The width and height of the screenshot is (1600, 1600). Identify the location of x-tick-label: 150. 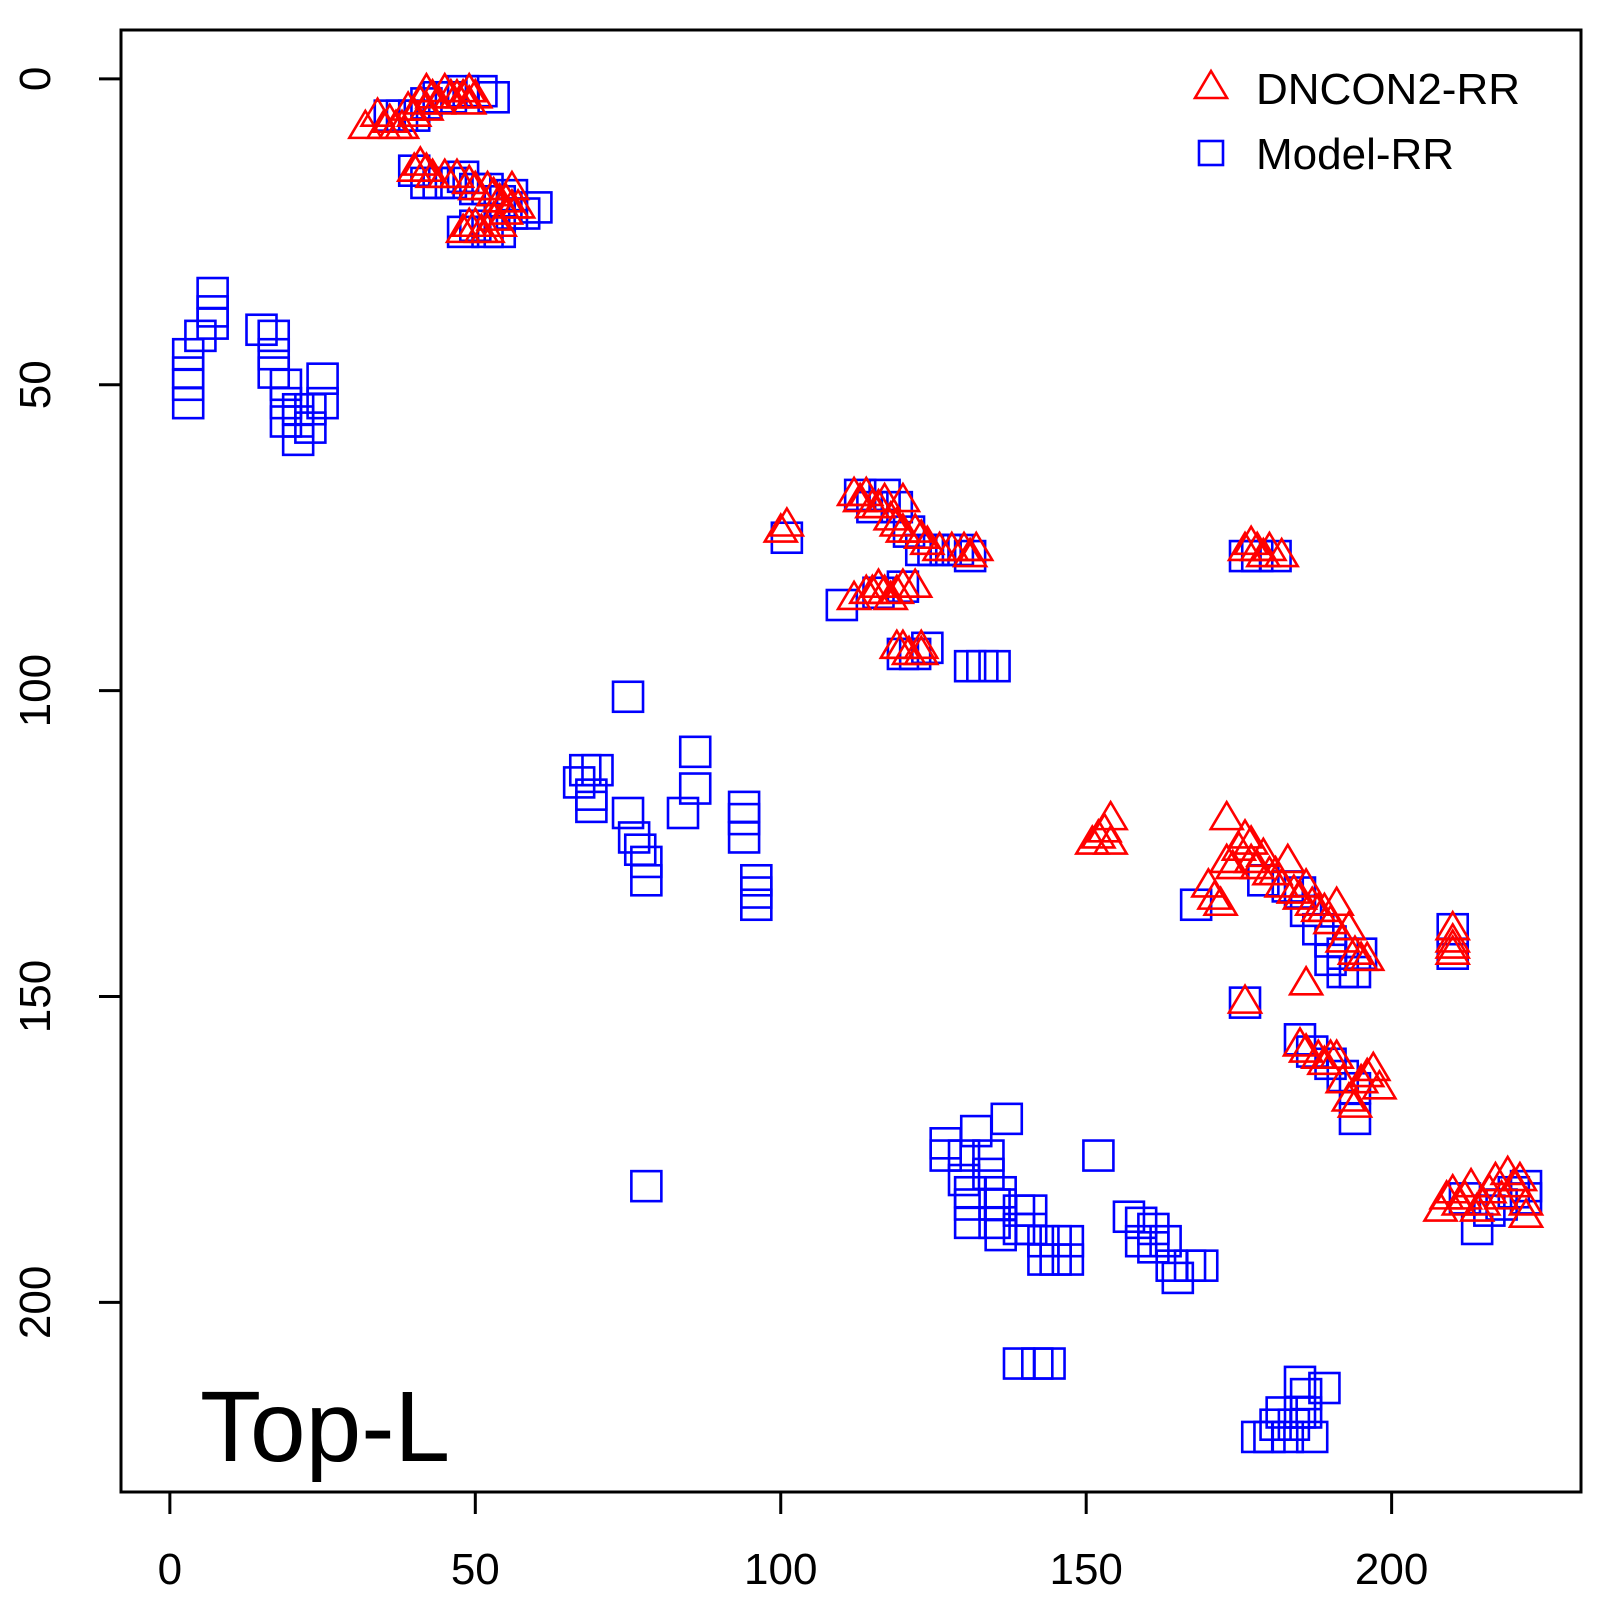
(1085, 1569).